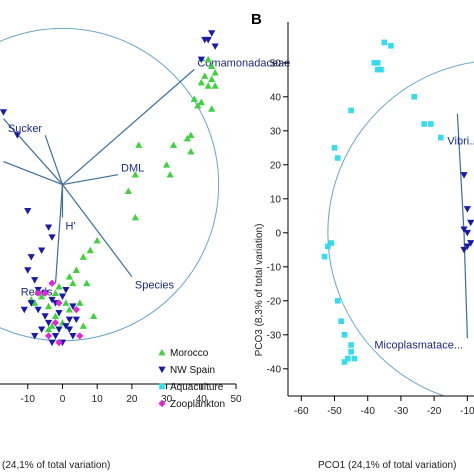 The height and width of the screenshot is (474, 474). I want to click on b-y-tick-label-4: 0, so click(278, 233).